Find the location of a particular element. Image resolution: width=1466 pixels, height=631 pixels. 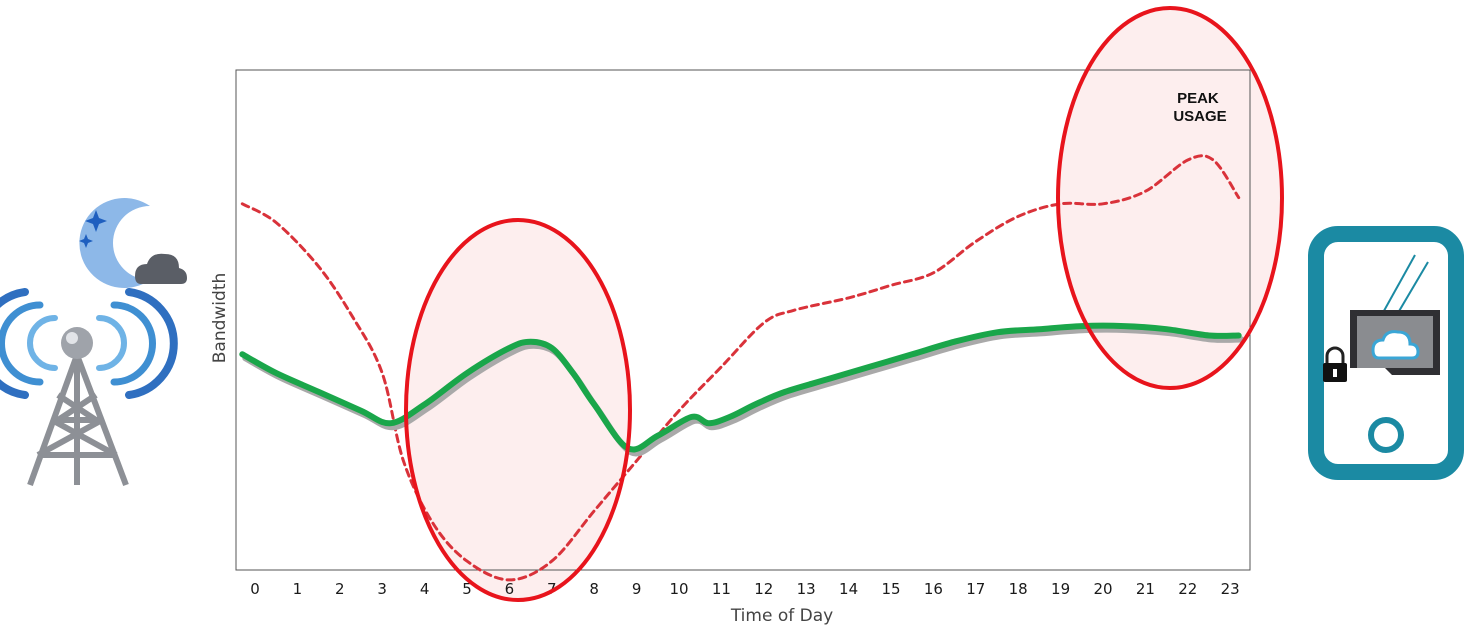

phone-cloud-storage-icon is located at coordinates (1386, 353).